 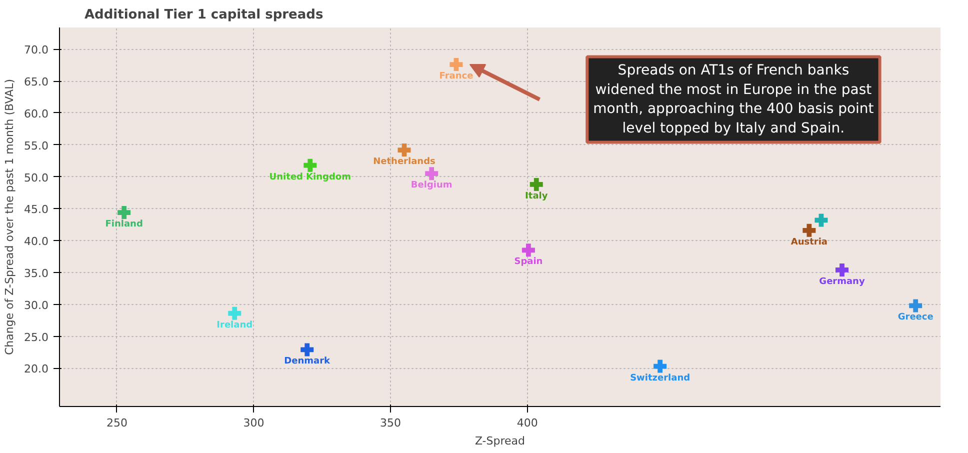 I want to click on y-tick-label: 40.0, so click(x=36, y=241).